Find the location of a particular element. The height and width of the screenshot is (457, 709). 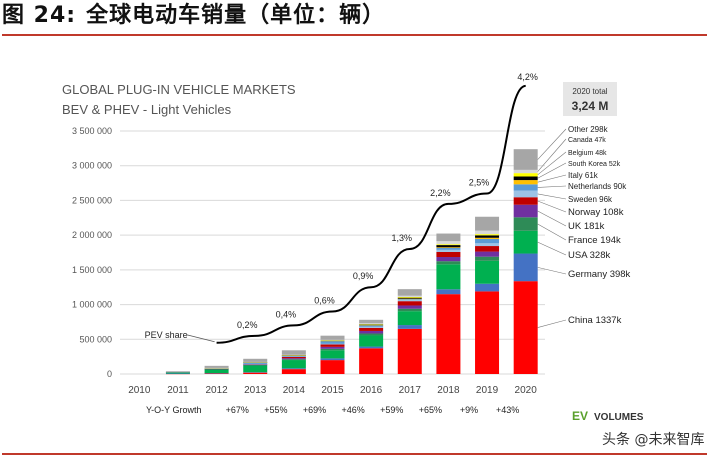

bar-segment-france-2016 is located at coordinates (371, 334).